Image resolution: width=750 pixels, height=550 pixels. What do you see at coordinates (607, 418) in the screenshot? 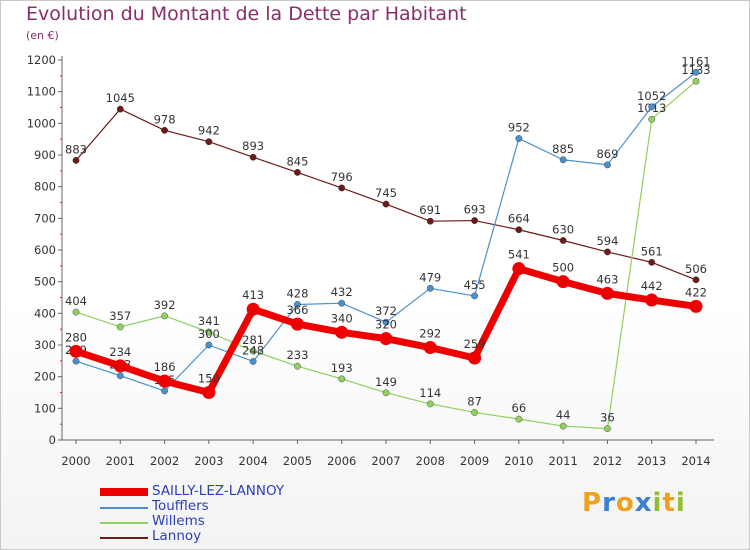
I see `data-label: 36` at bounding box center [607, 418].